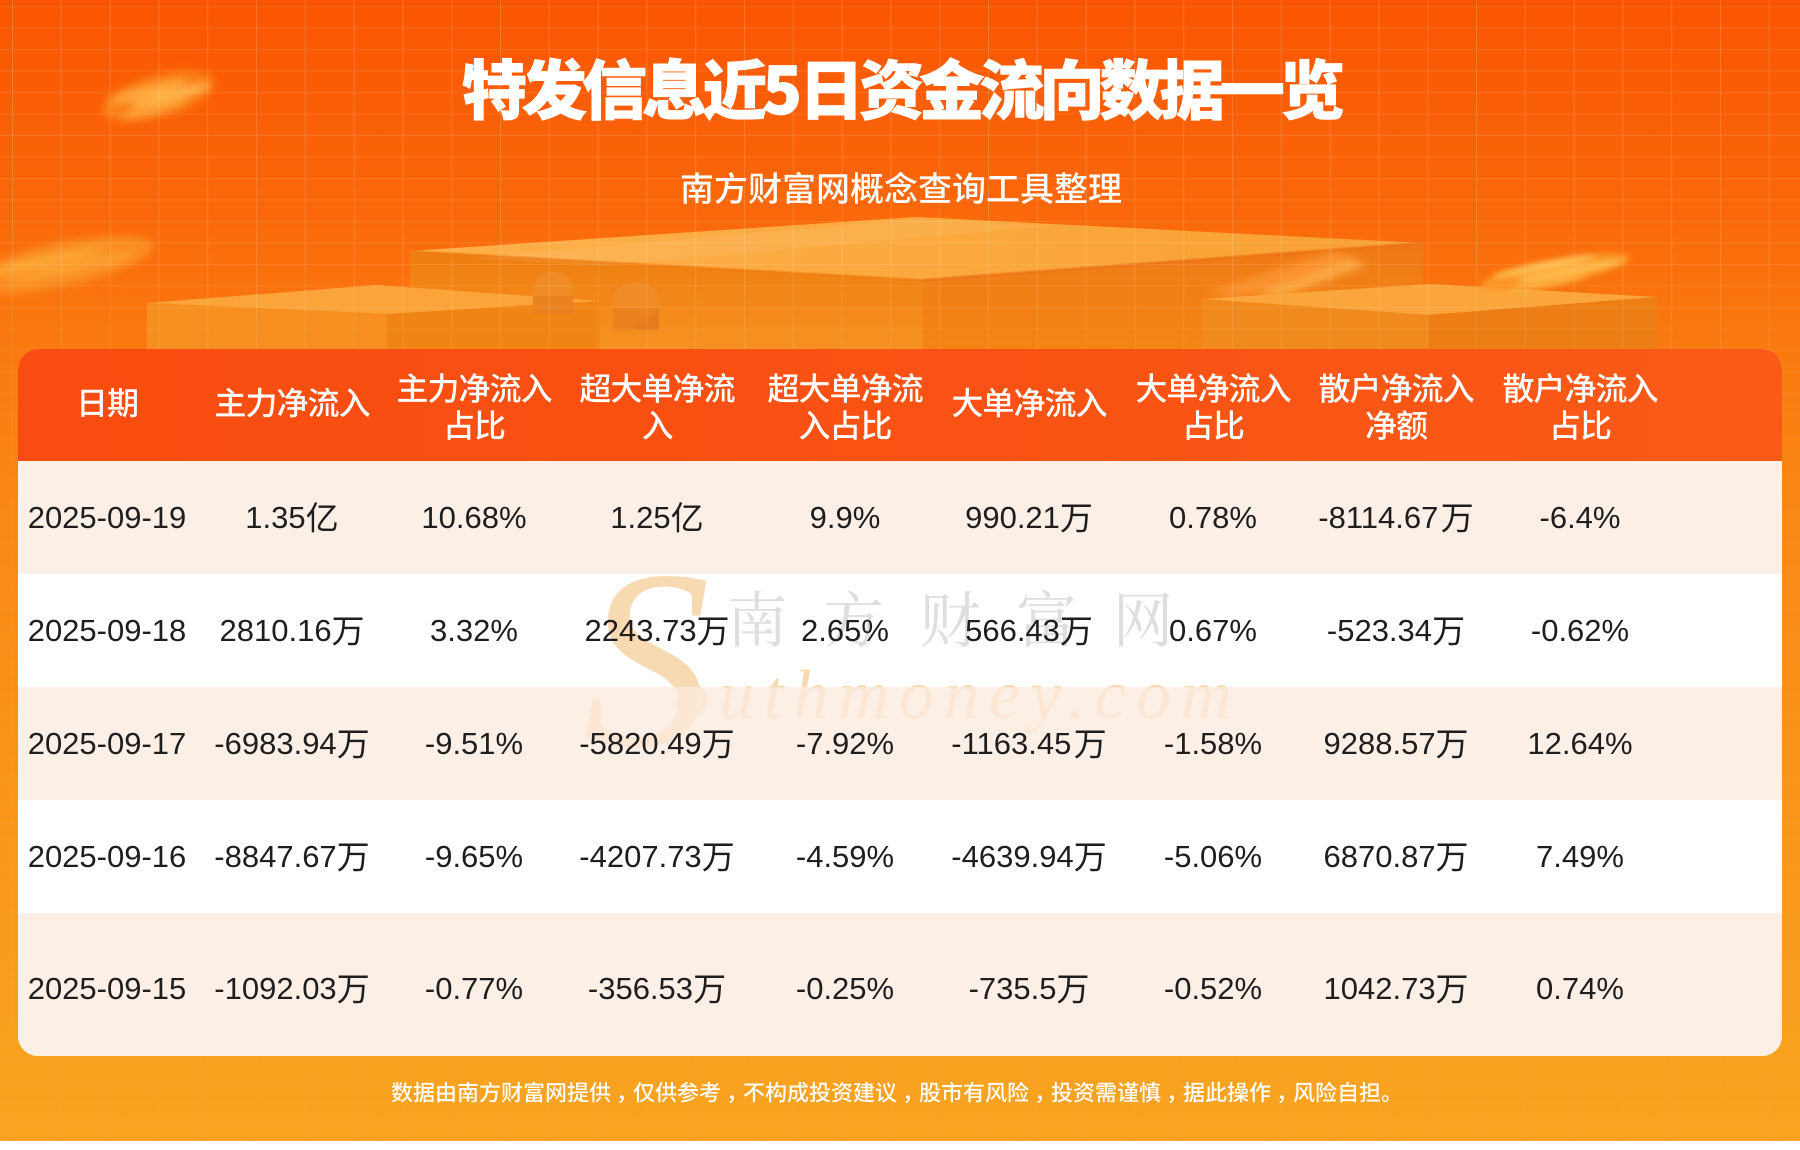  I want to click on svg-text: -1163.45, so click(1011, 743).